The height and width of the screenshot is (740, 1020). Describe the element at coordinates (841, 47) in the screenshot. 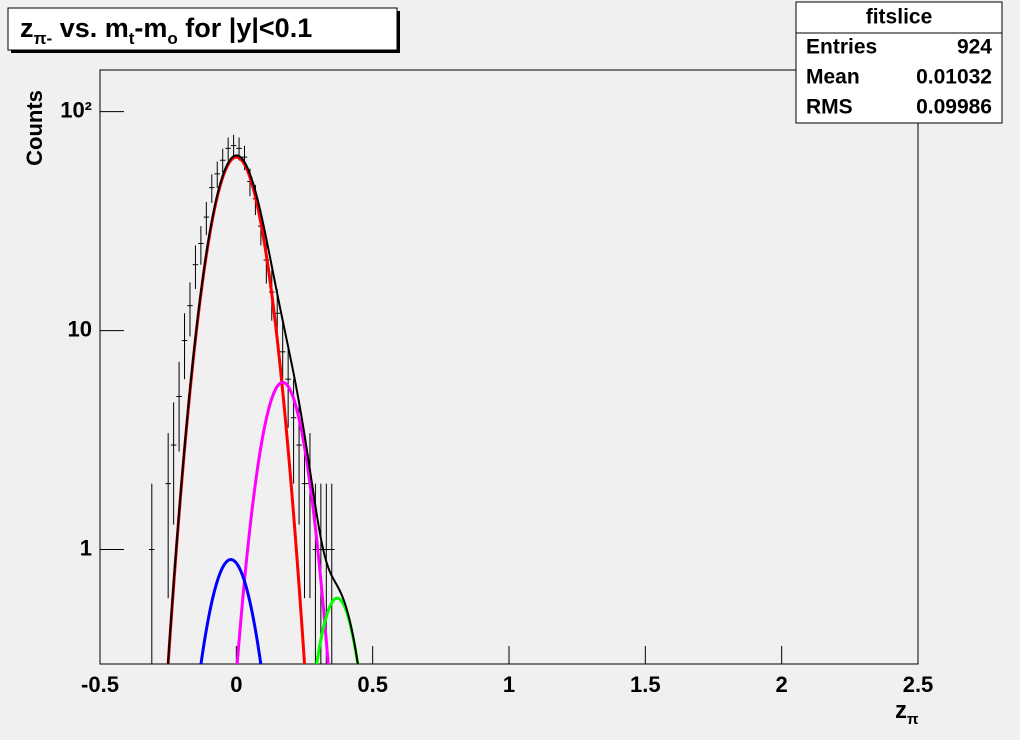

I see `stats-label: Entries` at that location.